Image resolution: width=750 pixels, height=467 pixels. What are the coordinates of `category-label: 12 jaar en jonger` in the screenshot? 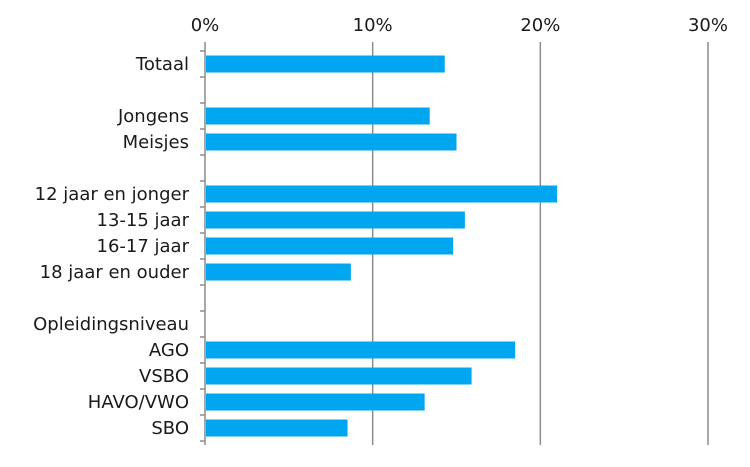 It's located at (112, 194).